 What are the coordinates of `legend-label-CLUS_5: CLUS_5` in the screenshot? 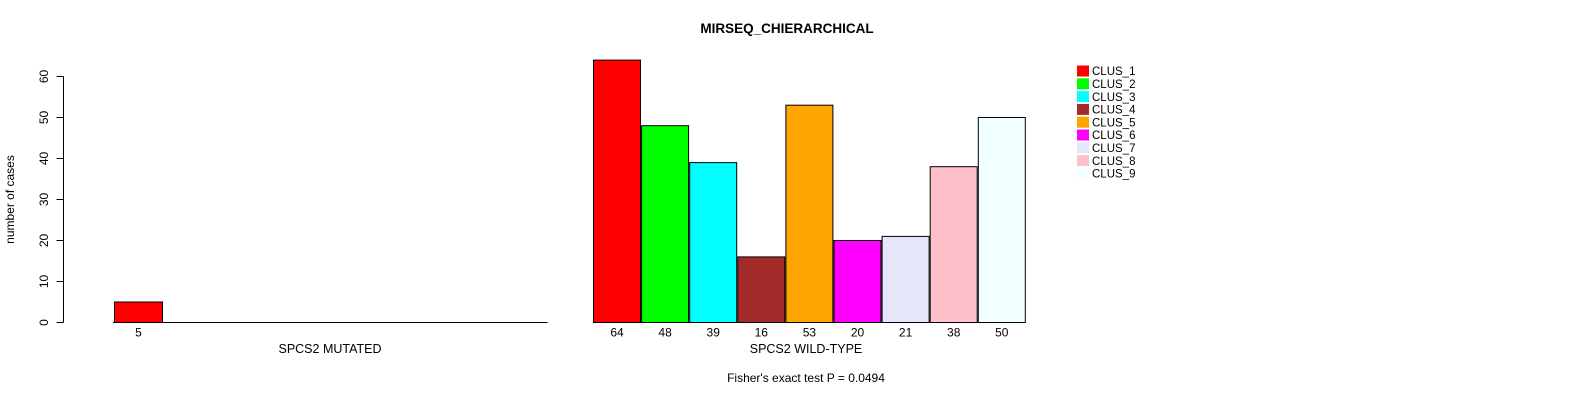 It's located at (1113, 123).